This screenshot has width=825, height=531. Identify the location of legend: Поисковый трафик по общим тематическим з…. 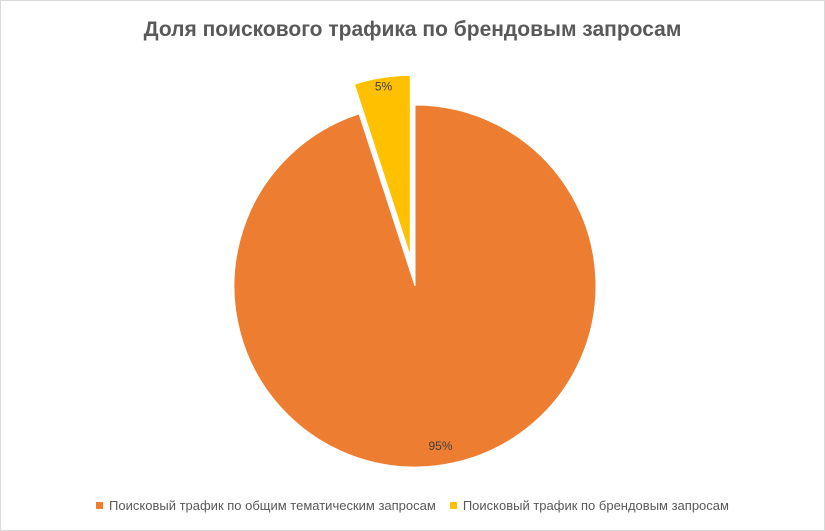
(412, 505).